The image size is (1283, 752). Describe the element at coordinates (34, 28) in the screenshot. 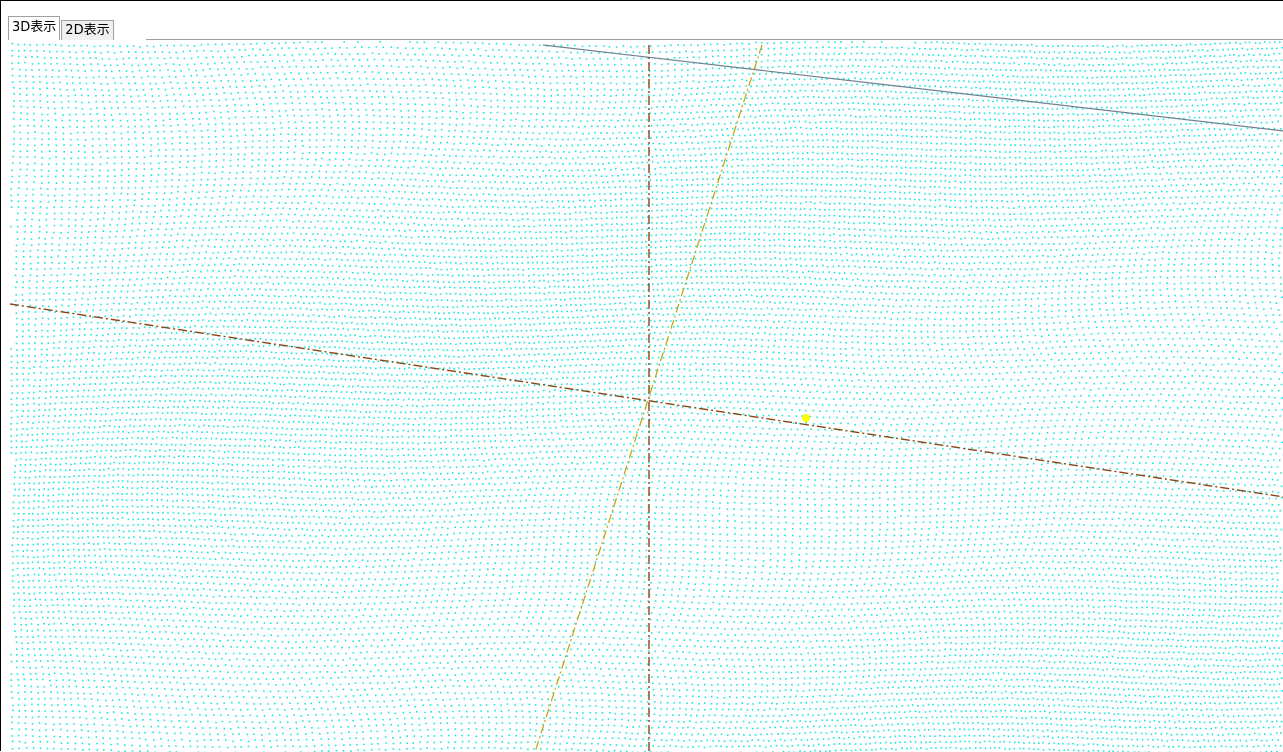

I see `tab-3d-view: 3D表示` at that location.